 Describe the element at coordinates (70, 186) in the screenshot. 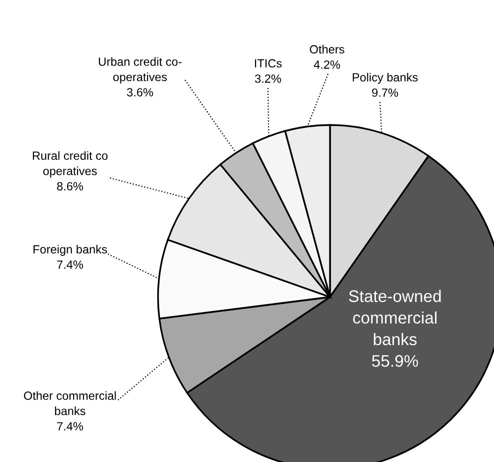

I see `data-label: 8.6%` at that location.